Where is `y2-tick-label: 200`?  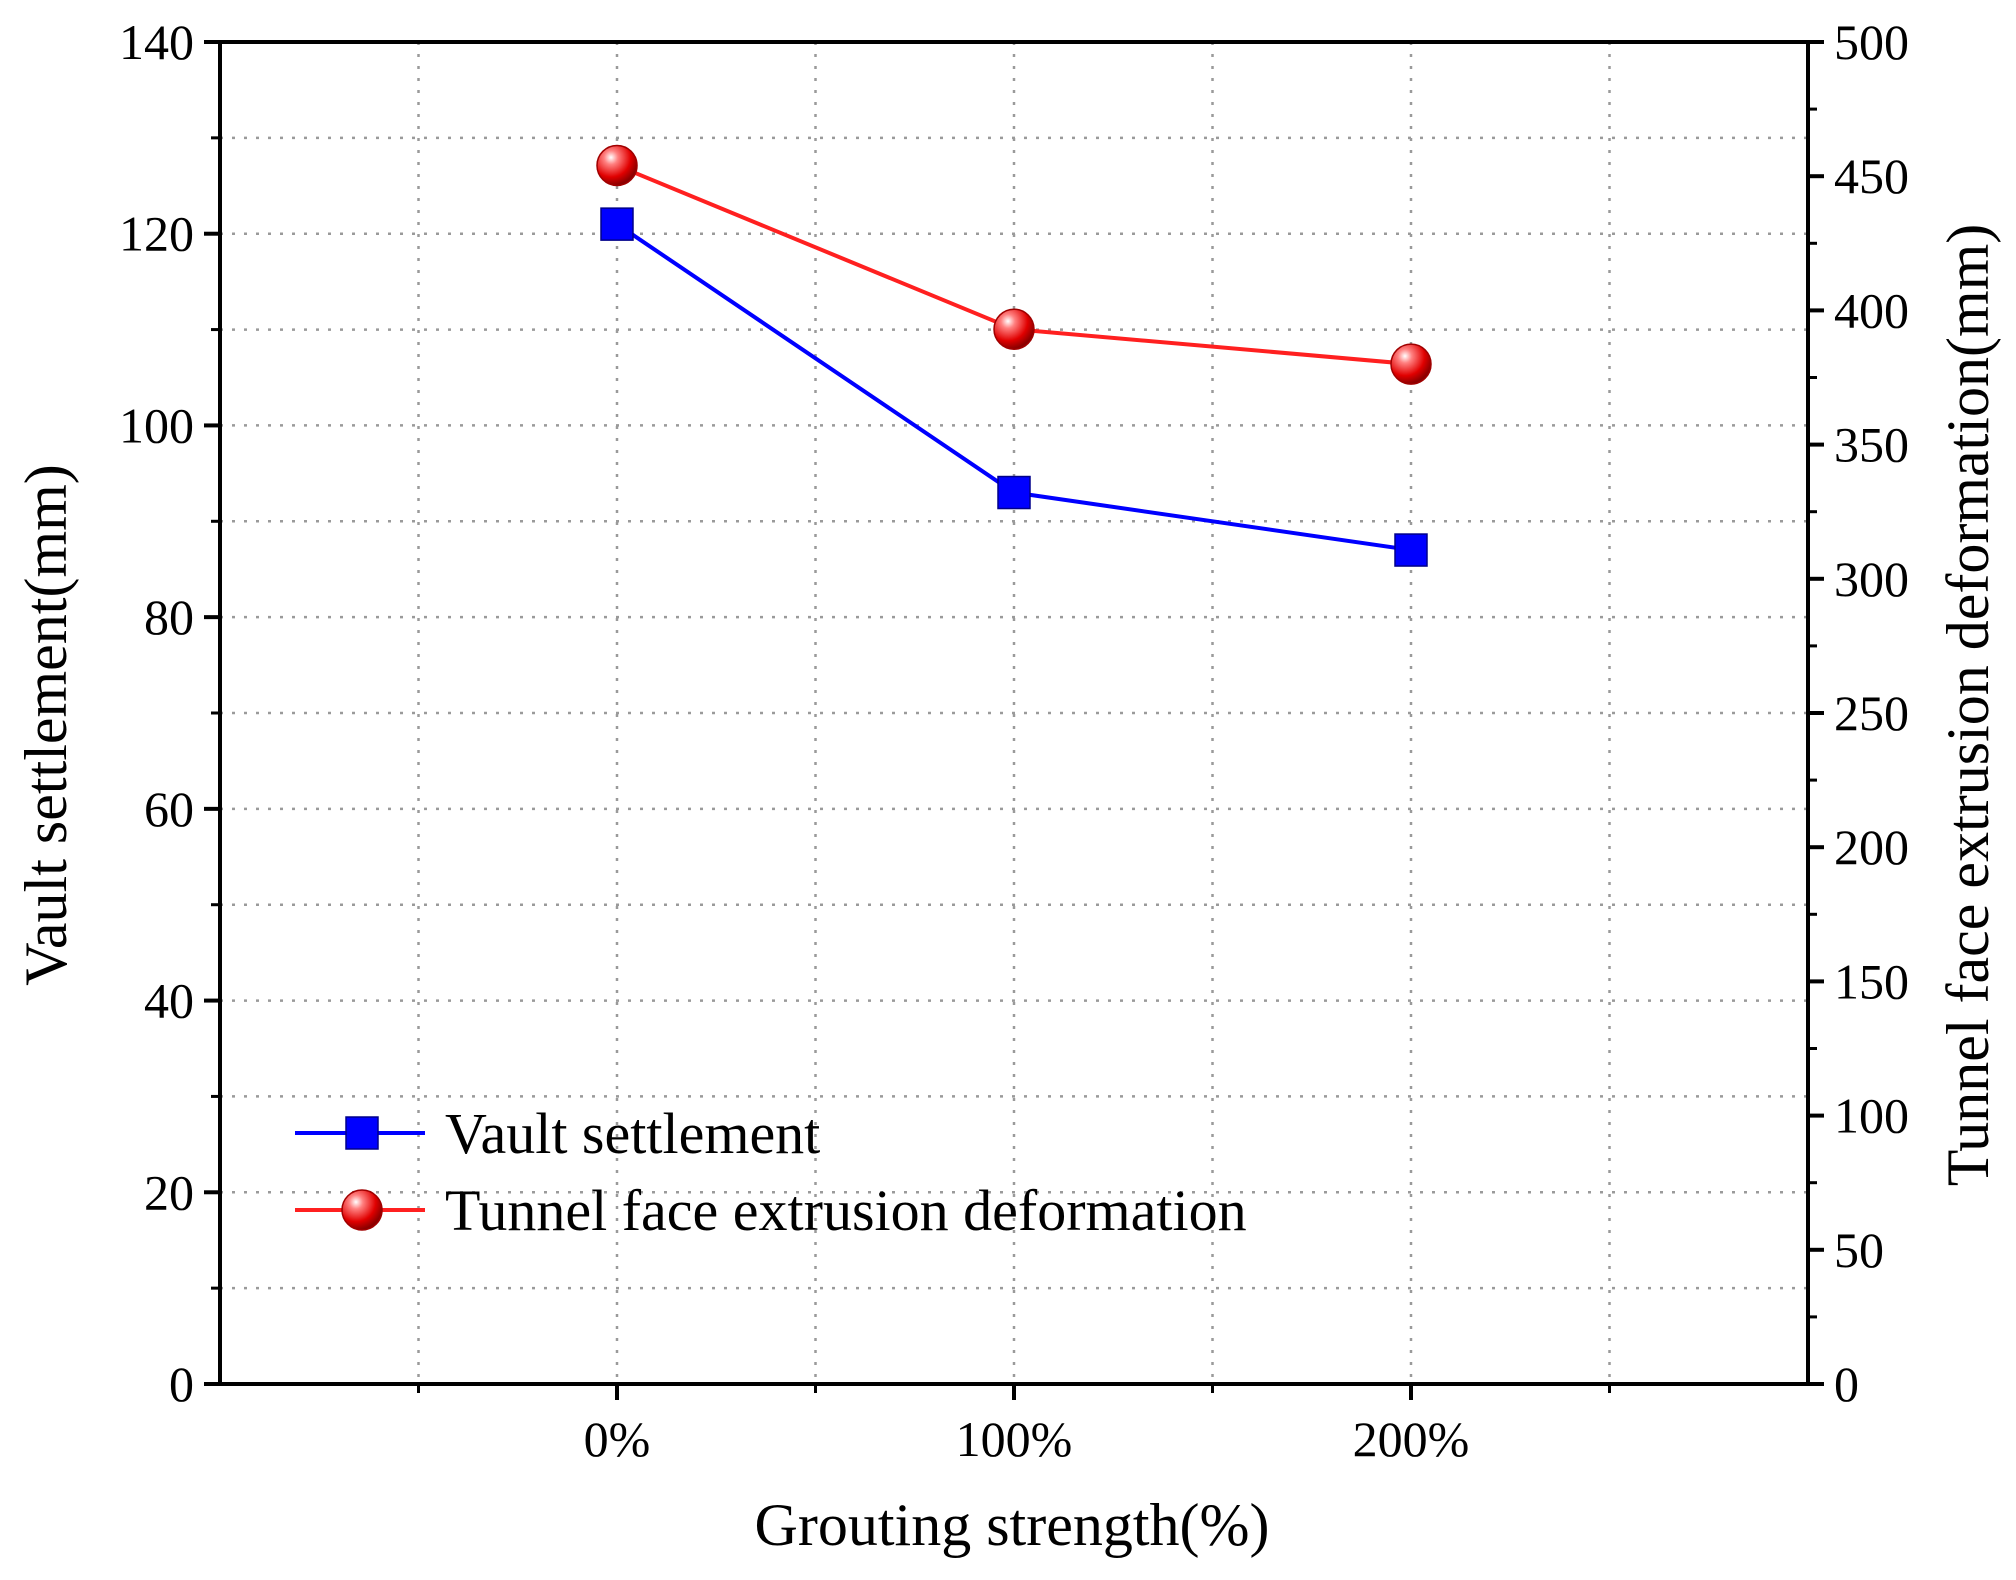
y2-tick-label: 200 is located at coordinates (1871, 847).